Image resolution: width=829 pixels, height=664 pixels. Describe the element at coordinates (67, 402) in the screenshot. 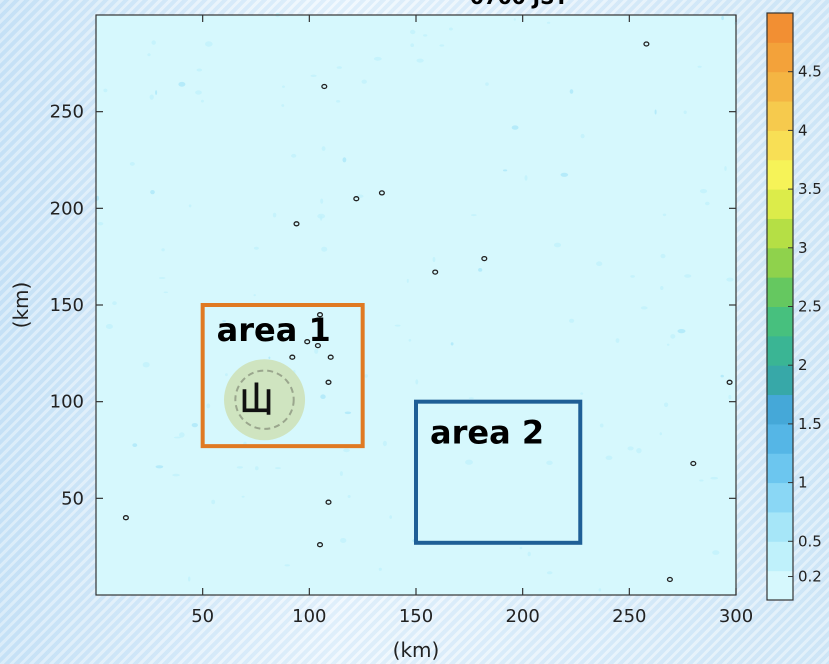

I see `y-tick-label: 100` at that location.